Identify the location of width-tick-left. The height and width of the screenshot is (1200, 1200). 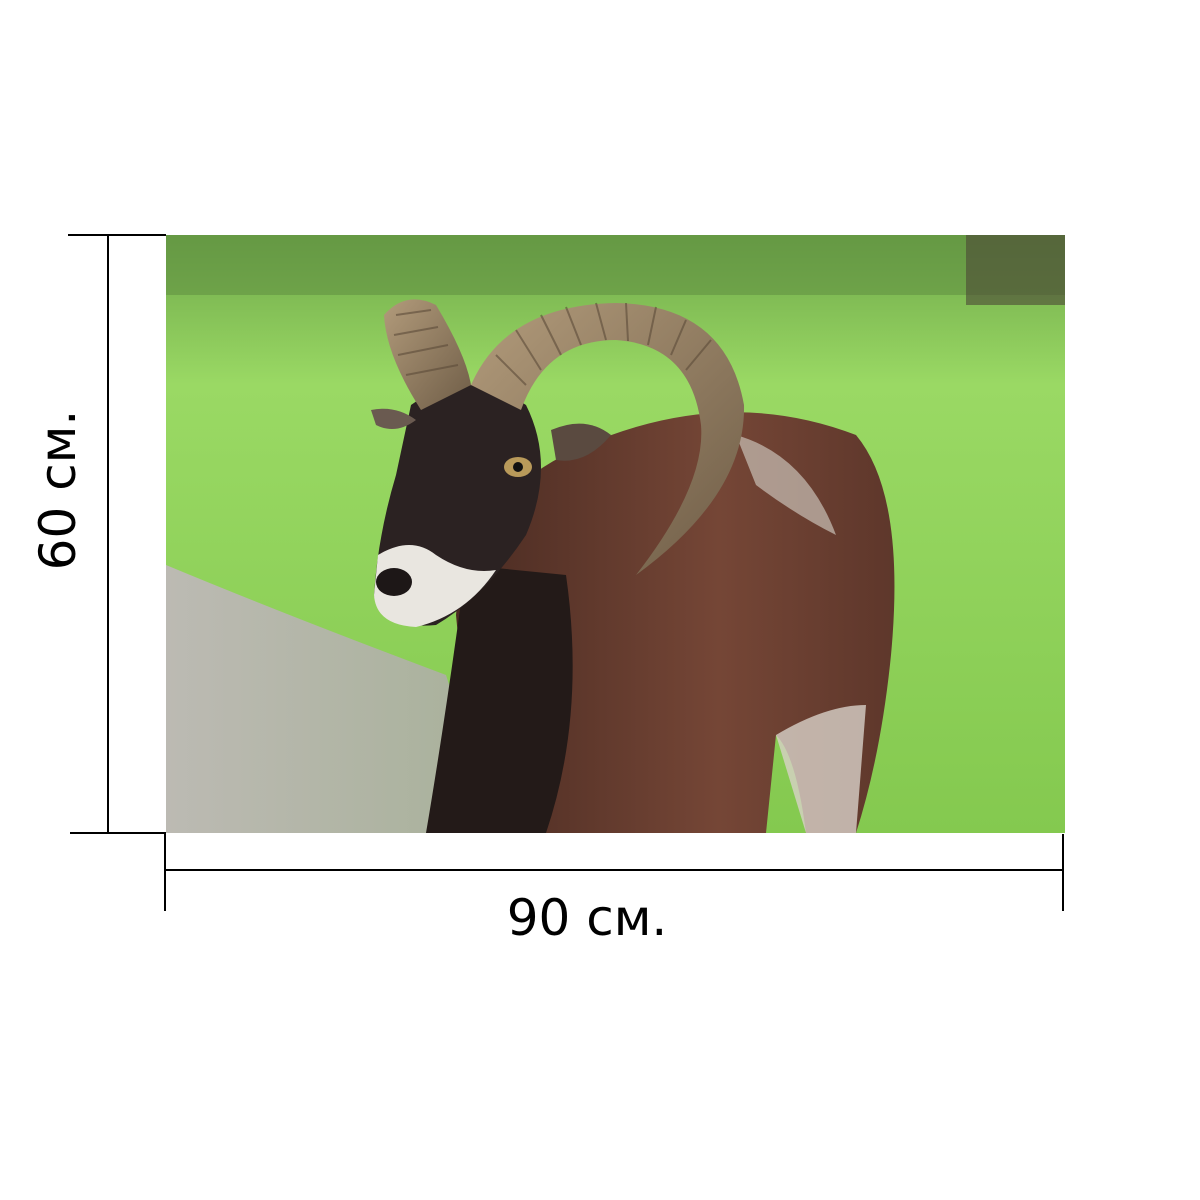
(165, 872).